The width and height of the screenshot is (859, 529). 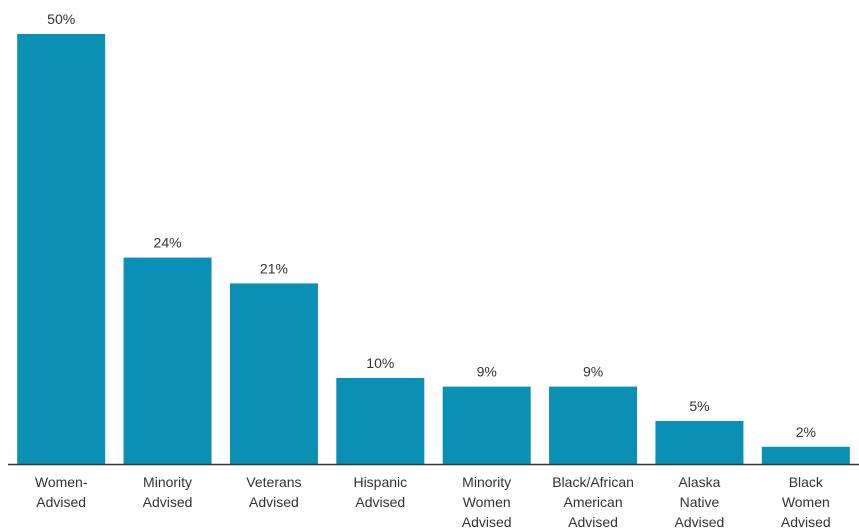 What do you see at coordinates (61, 19) in the screenshot?
I see `value-label-0: 50%` at bounding box center [61, 19].